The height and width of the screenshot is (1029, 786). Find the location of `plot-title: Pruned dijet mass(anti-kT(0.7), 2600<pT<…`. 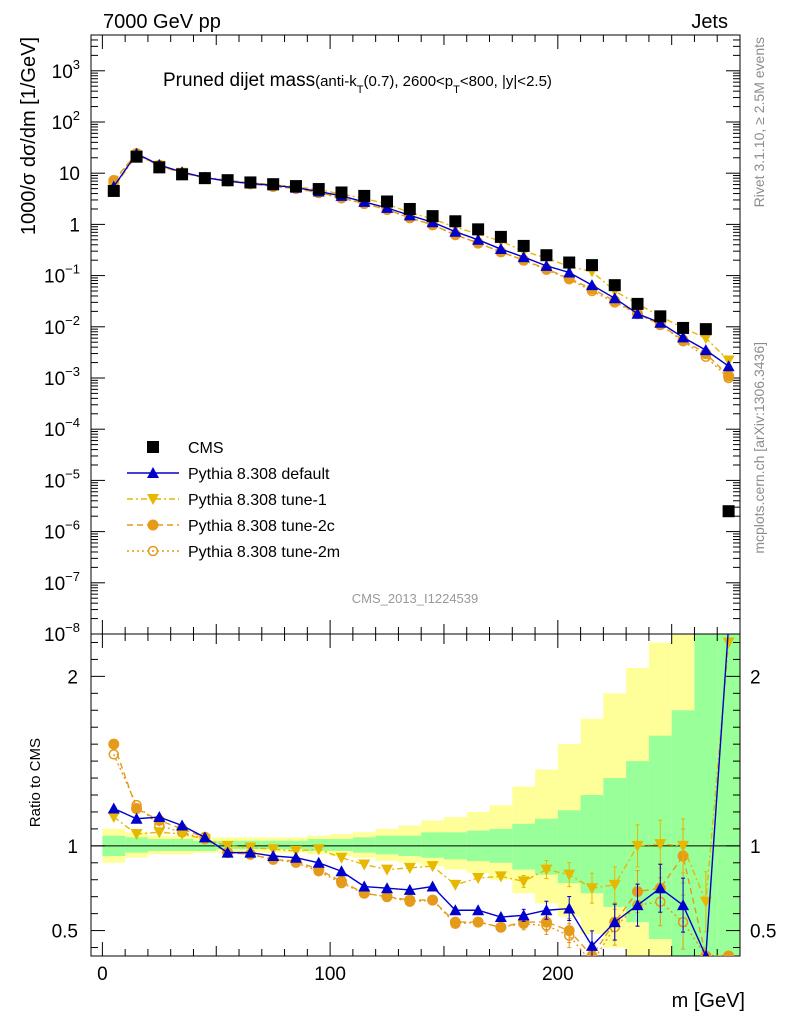

plot-title: Pruned dijet mass(anti-kT(0.7), 2600<pT<… is located at coordinates (357, 83).